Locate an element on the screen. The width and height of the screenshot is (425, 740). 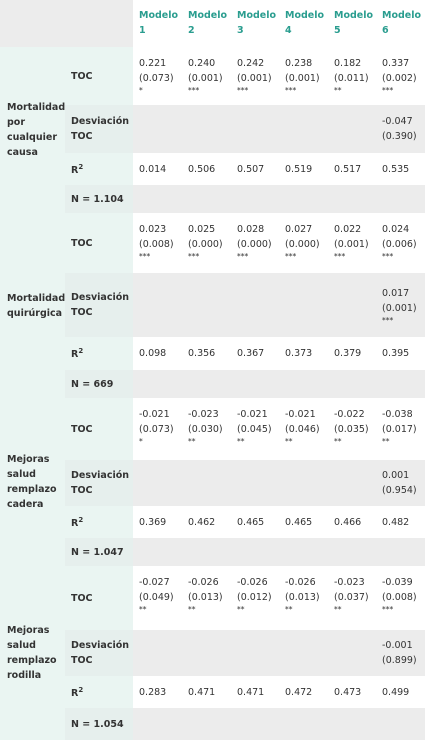
data-cell: -0.026 (0.013) ** is located at coordinates (206, 598).